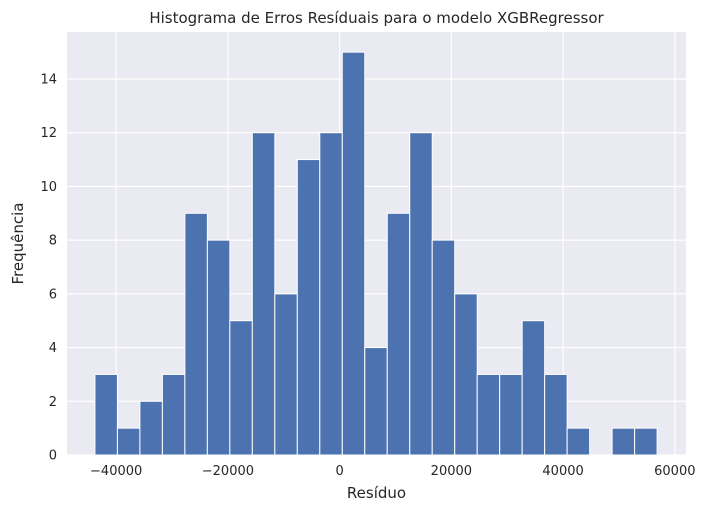 The height and width of the screenshot is (516, 704). Describe the element at coordinates (53, 294) in the screenshot. I see `y-tick-label: 6` at that location.